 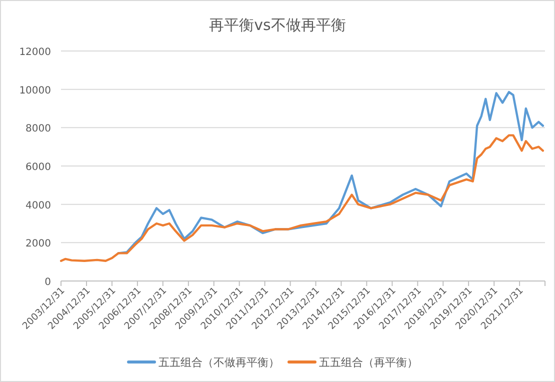 I want to click on legend-label: 五五组合（不做再平衡）, so click(x=219, y=362).